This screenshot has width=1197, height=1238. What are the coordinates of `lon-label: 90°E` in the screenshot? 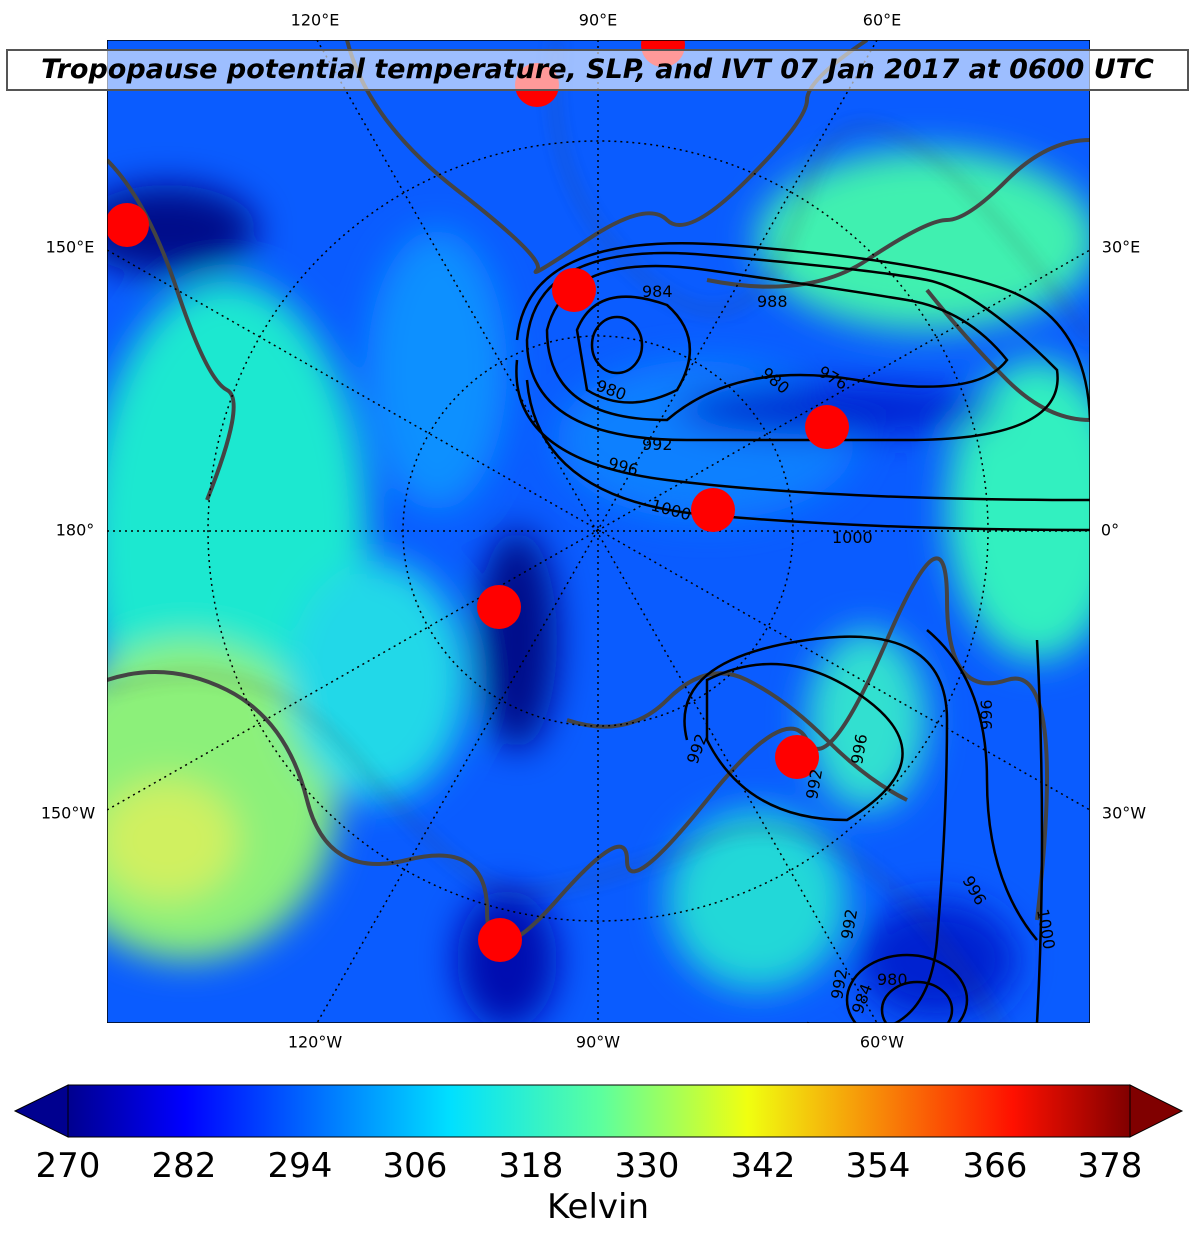 It's located at (598, 20).